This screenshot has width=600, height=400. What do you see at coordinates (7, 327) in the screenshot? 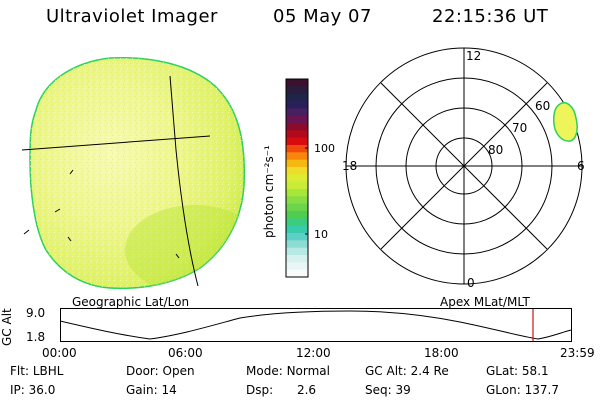
I see `alt-axis-label: GC Alt` at bounding box center [7, 327].